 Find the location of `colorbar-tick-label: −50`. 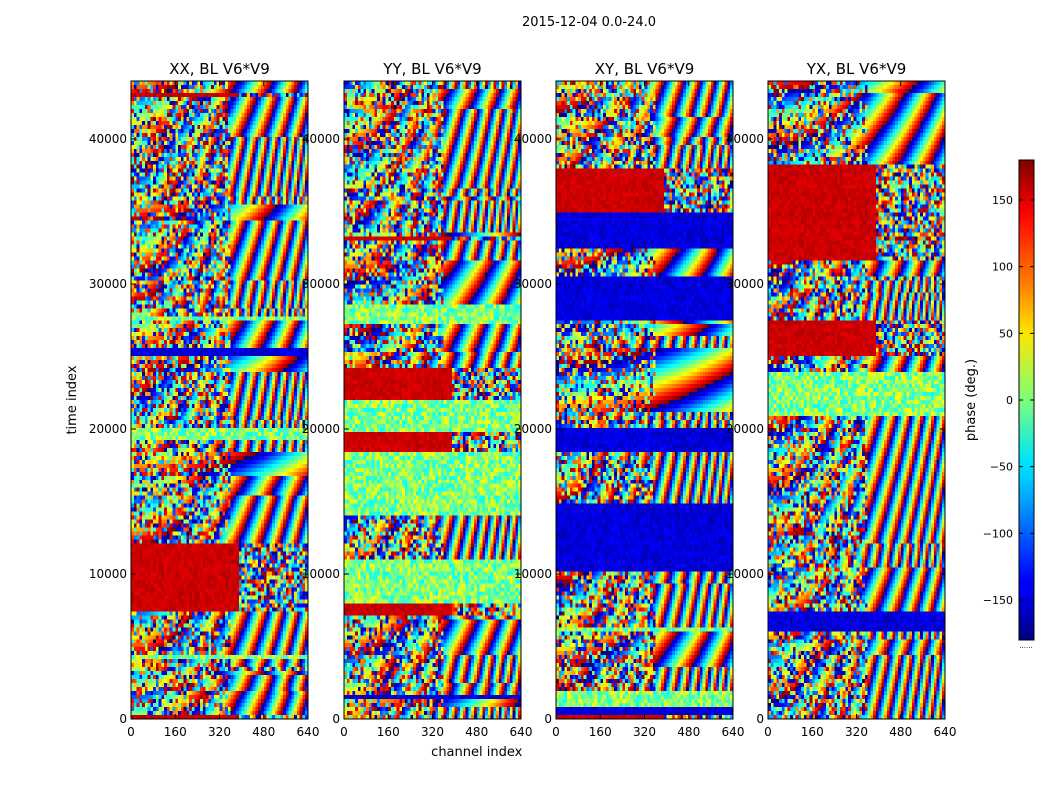

colorbar-tick-label: −50 is located at coordinates (1001, 467).